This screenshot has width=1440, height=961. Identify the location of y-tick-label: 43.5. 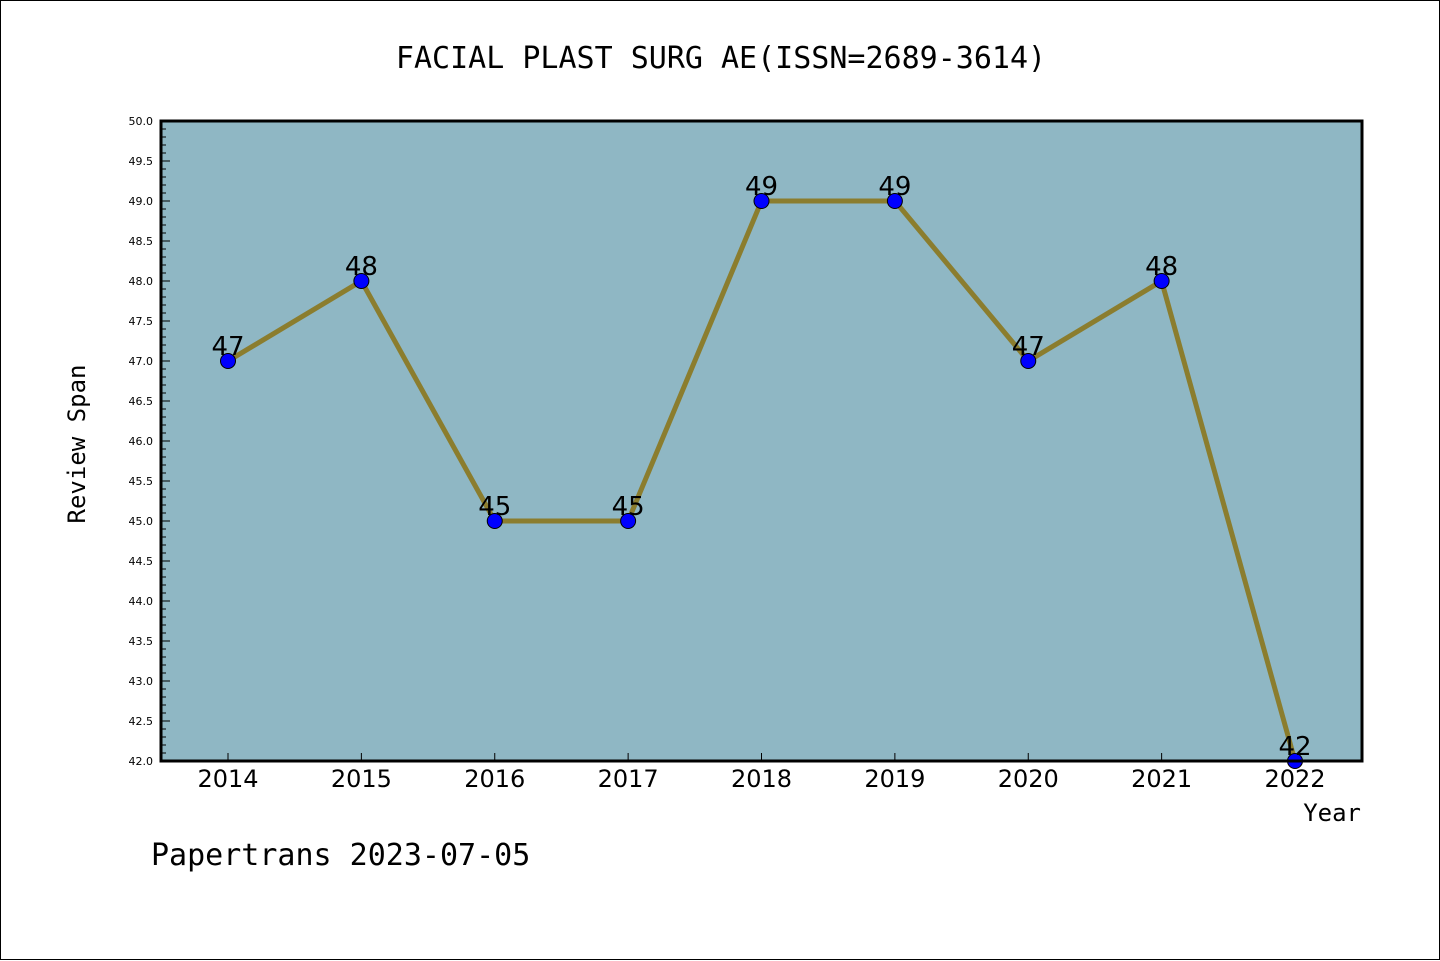
(141, 641).